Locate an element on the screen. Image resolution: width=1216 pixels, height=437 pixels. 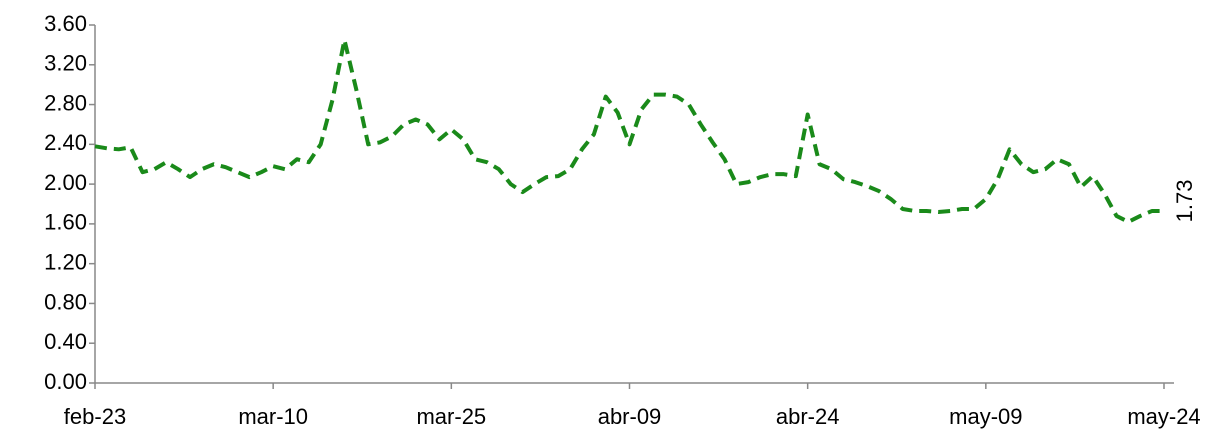
x-tick-label: may-24 is located at coordinates (1163, 416).